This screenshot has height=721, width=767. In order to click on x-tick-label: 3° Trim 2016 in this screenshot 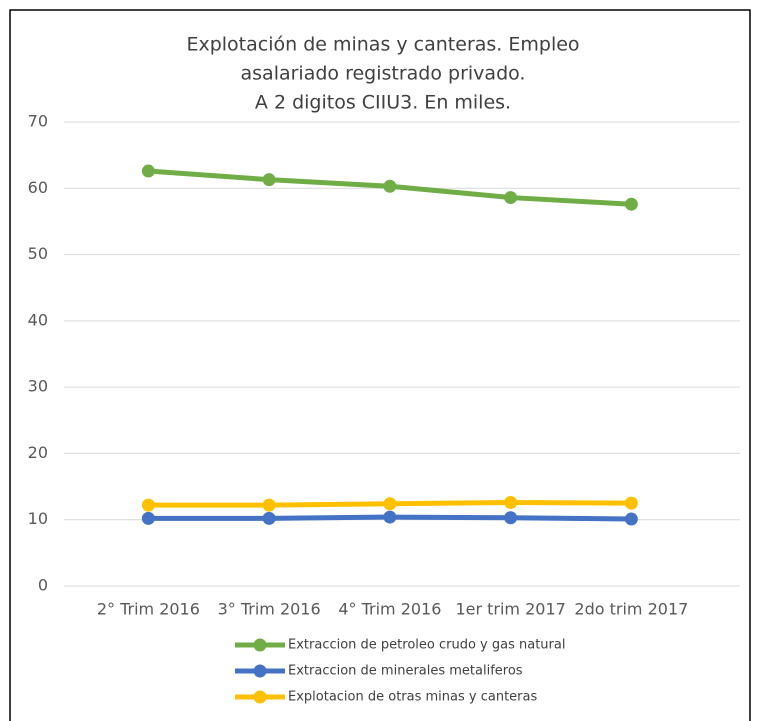, I will do `click(269, 609)`.